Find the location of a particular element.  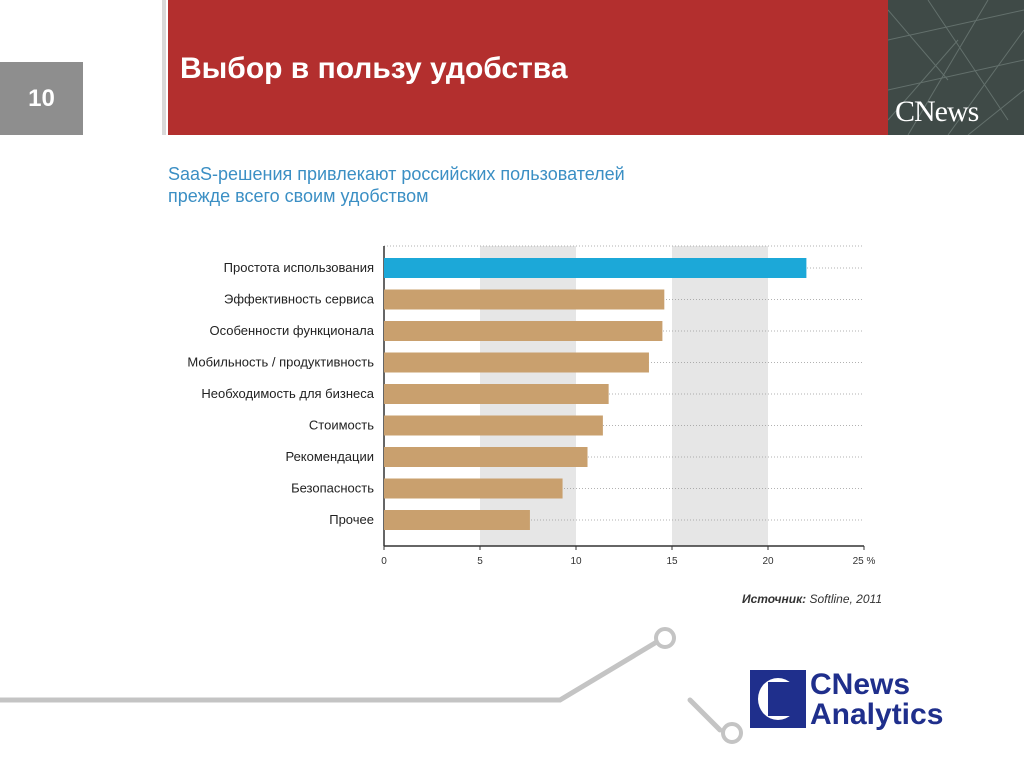

category-label: Безопасность is located at coordinates (332, 488).